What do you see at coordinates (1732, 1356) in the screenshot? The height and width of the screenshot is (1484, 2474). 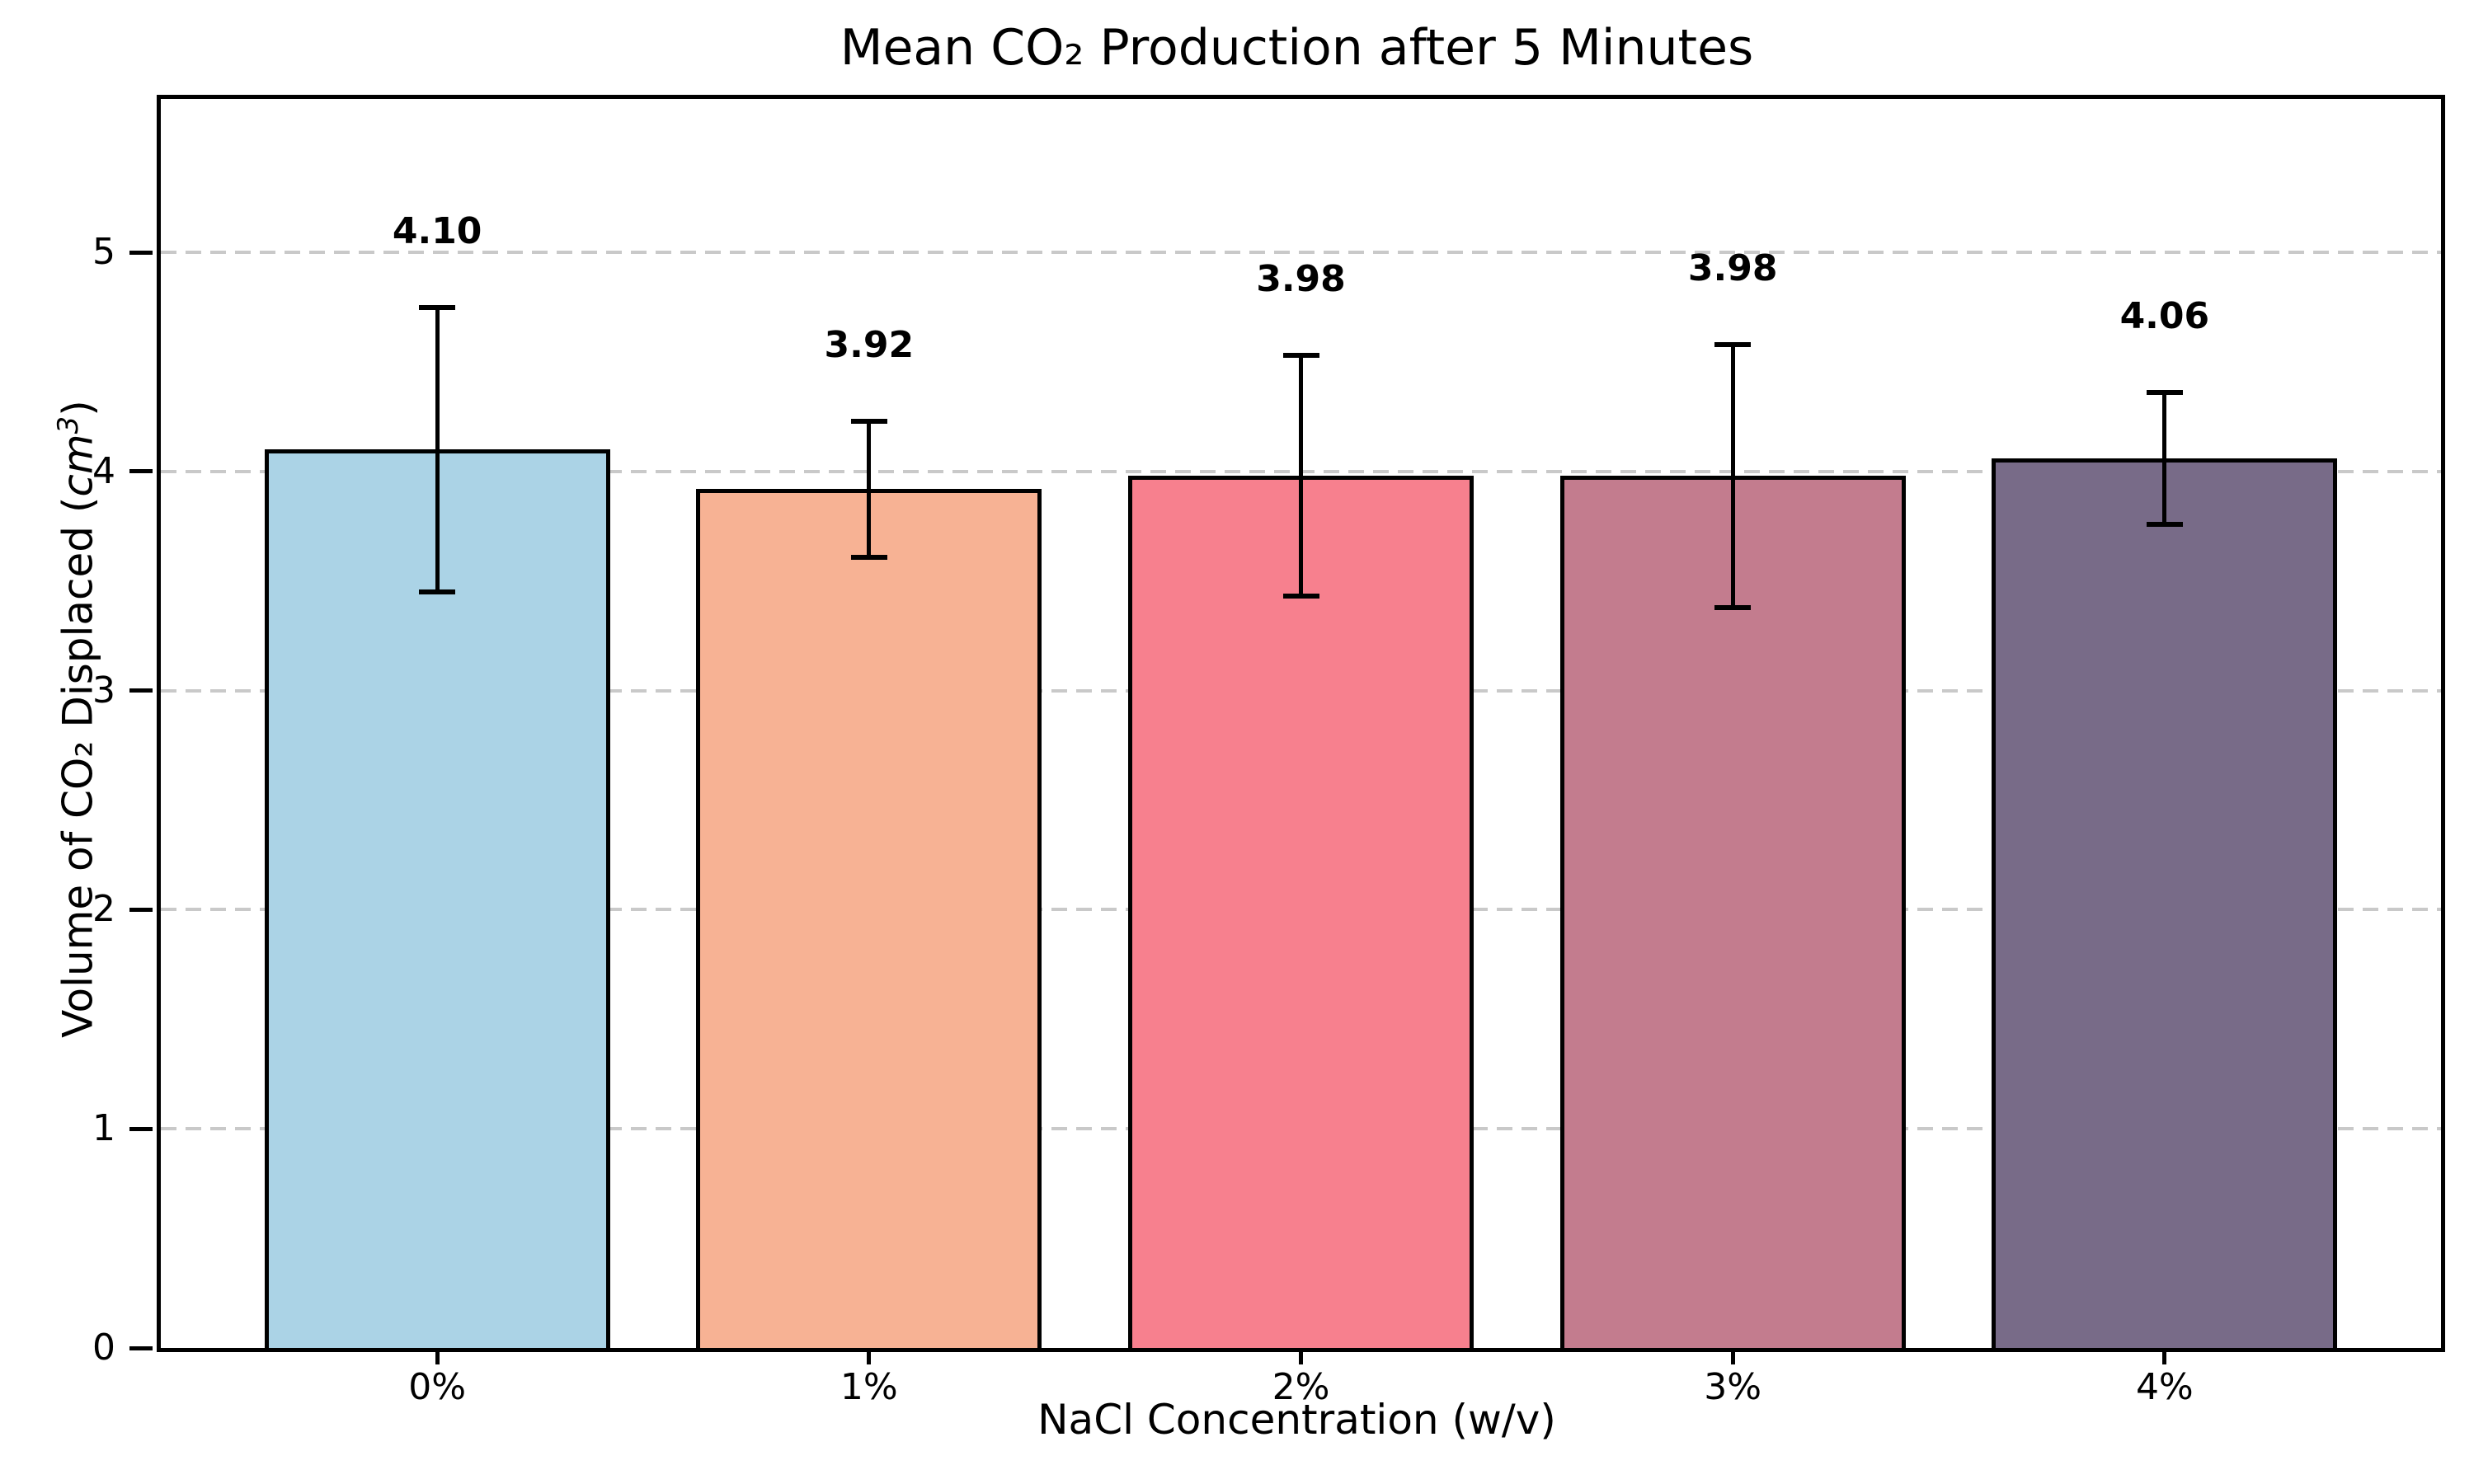 I see `xtick-mark-3%` at bounding box center [1732, 1356].